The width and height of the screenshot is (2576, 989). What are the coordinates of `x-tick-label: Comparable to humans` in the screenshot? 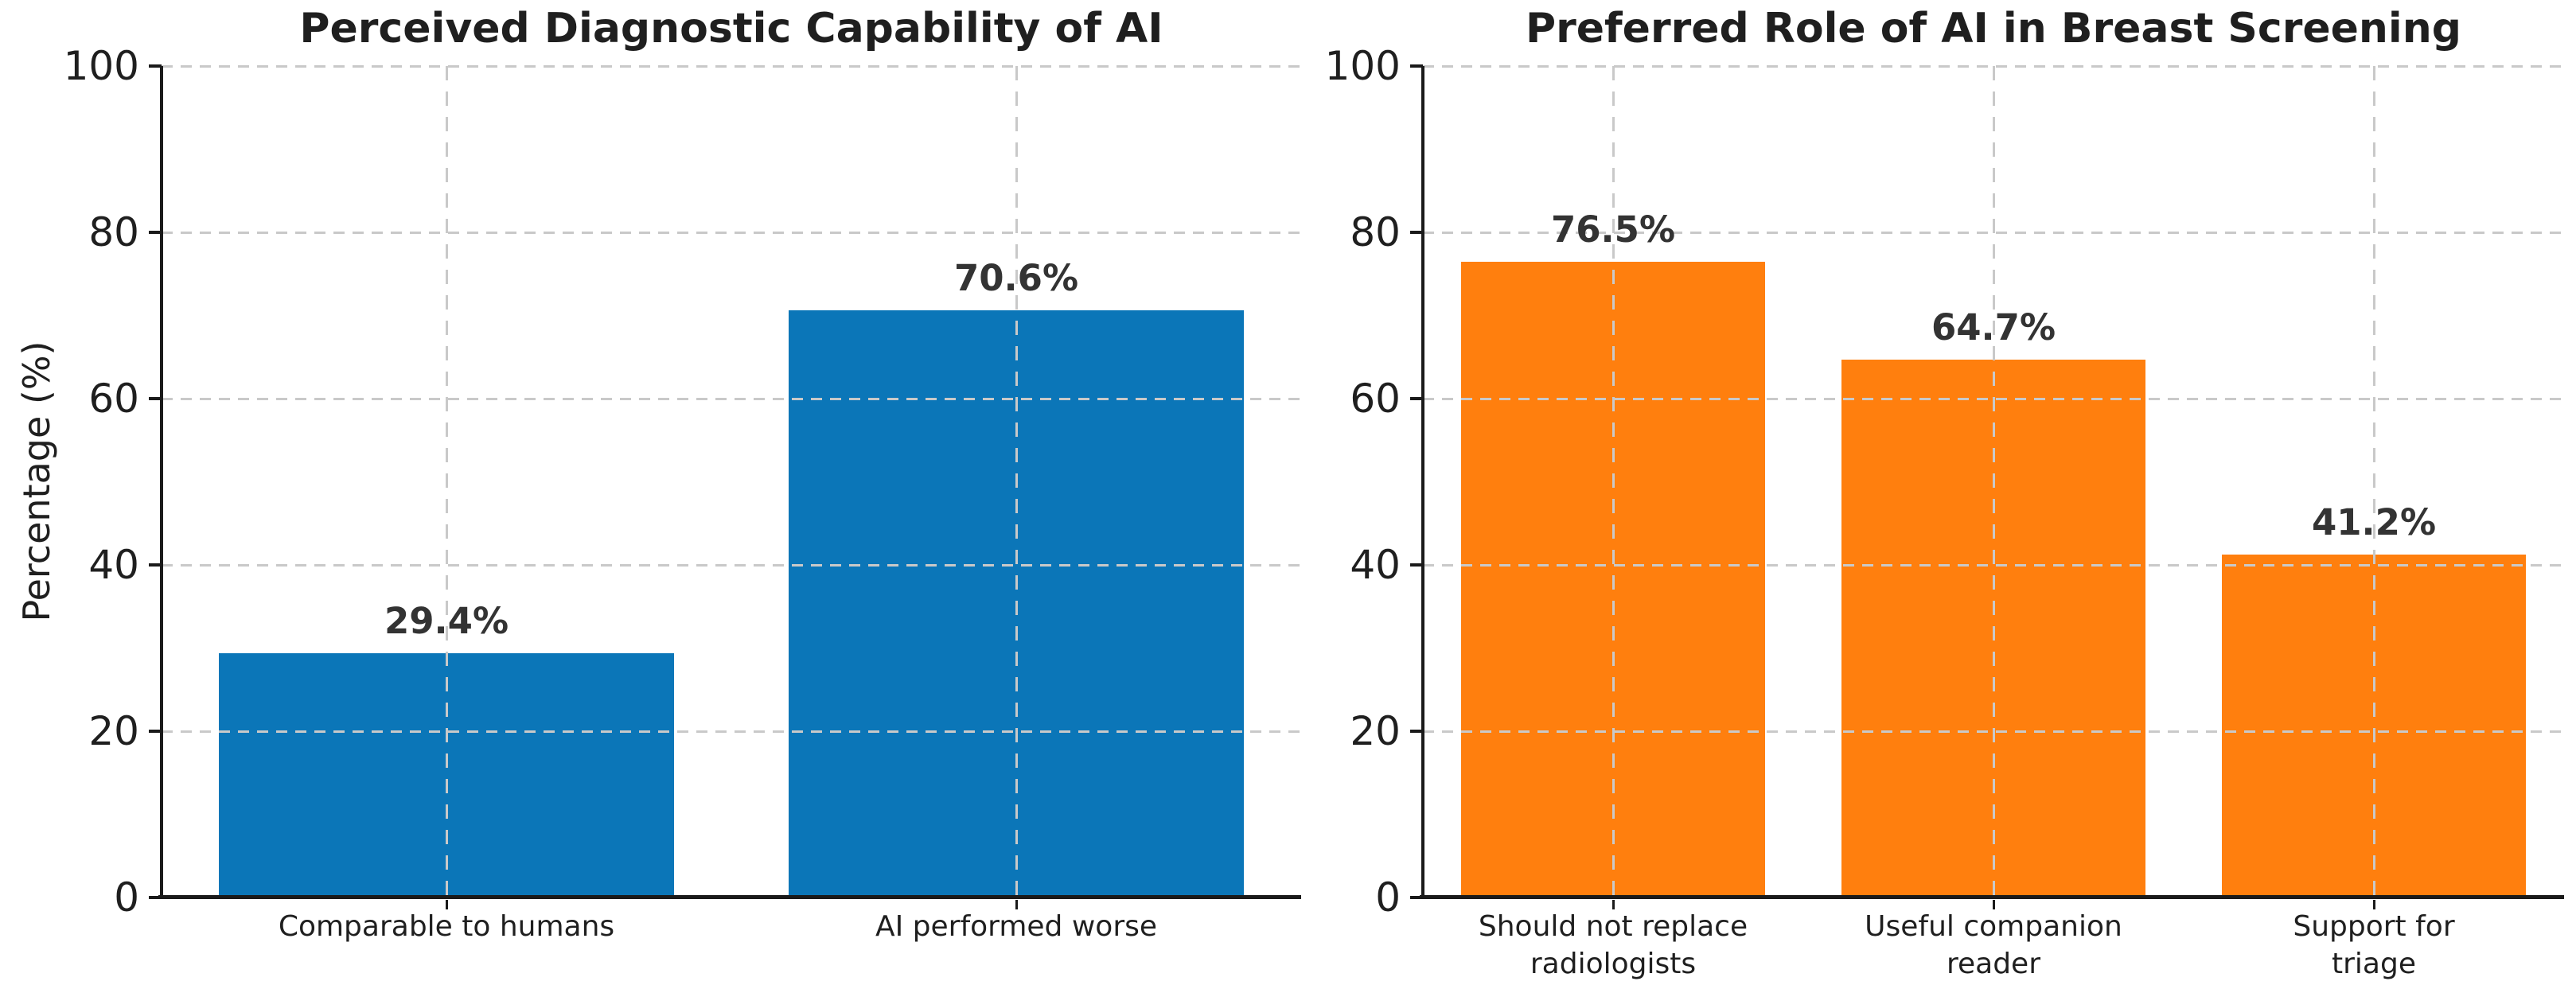 It's located at (446, 927).